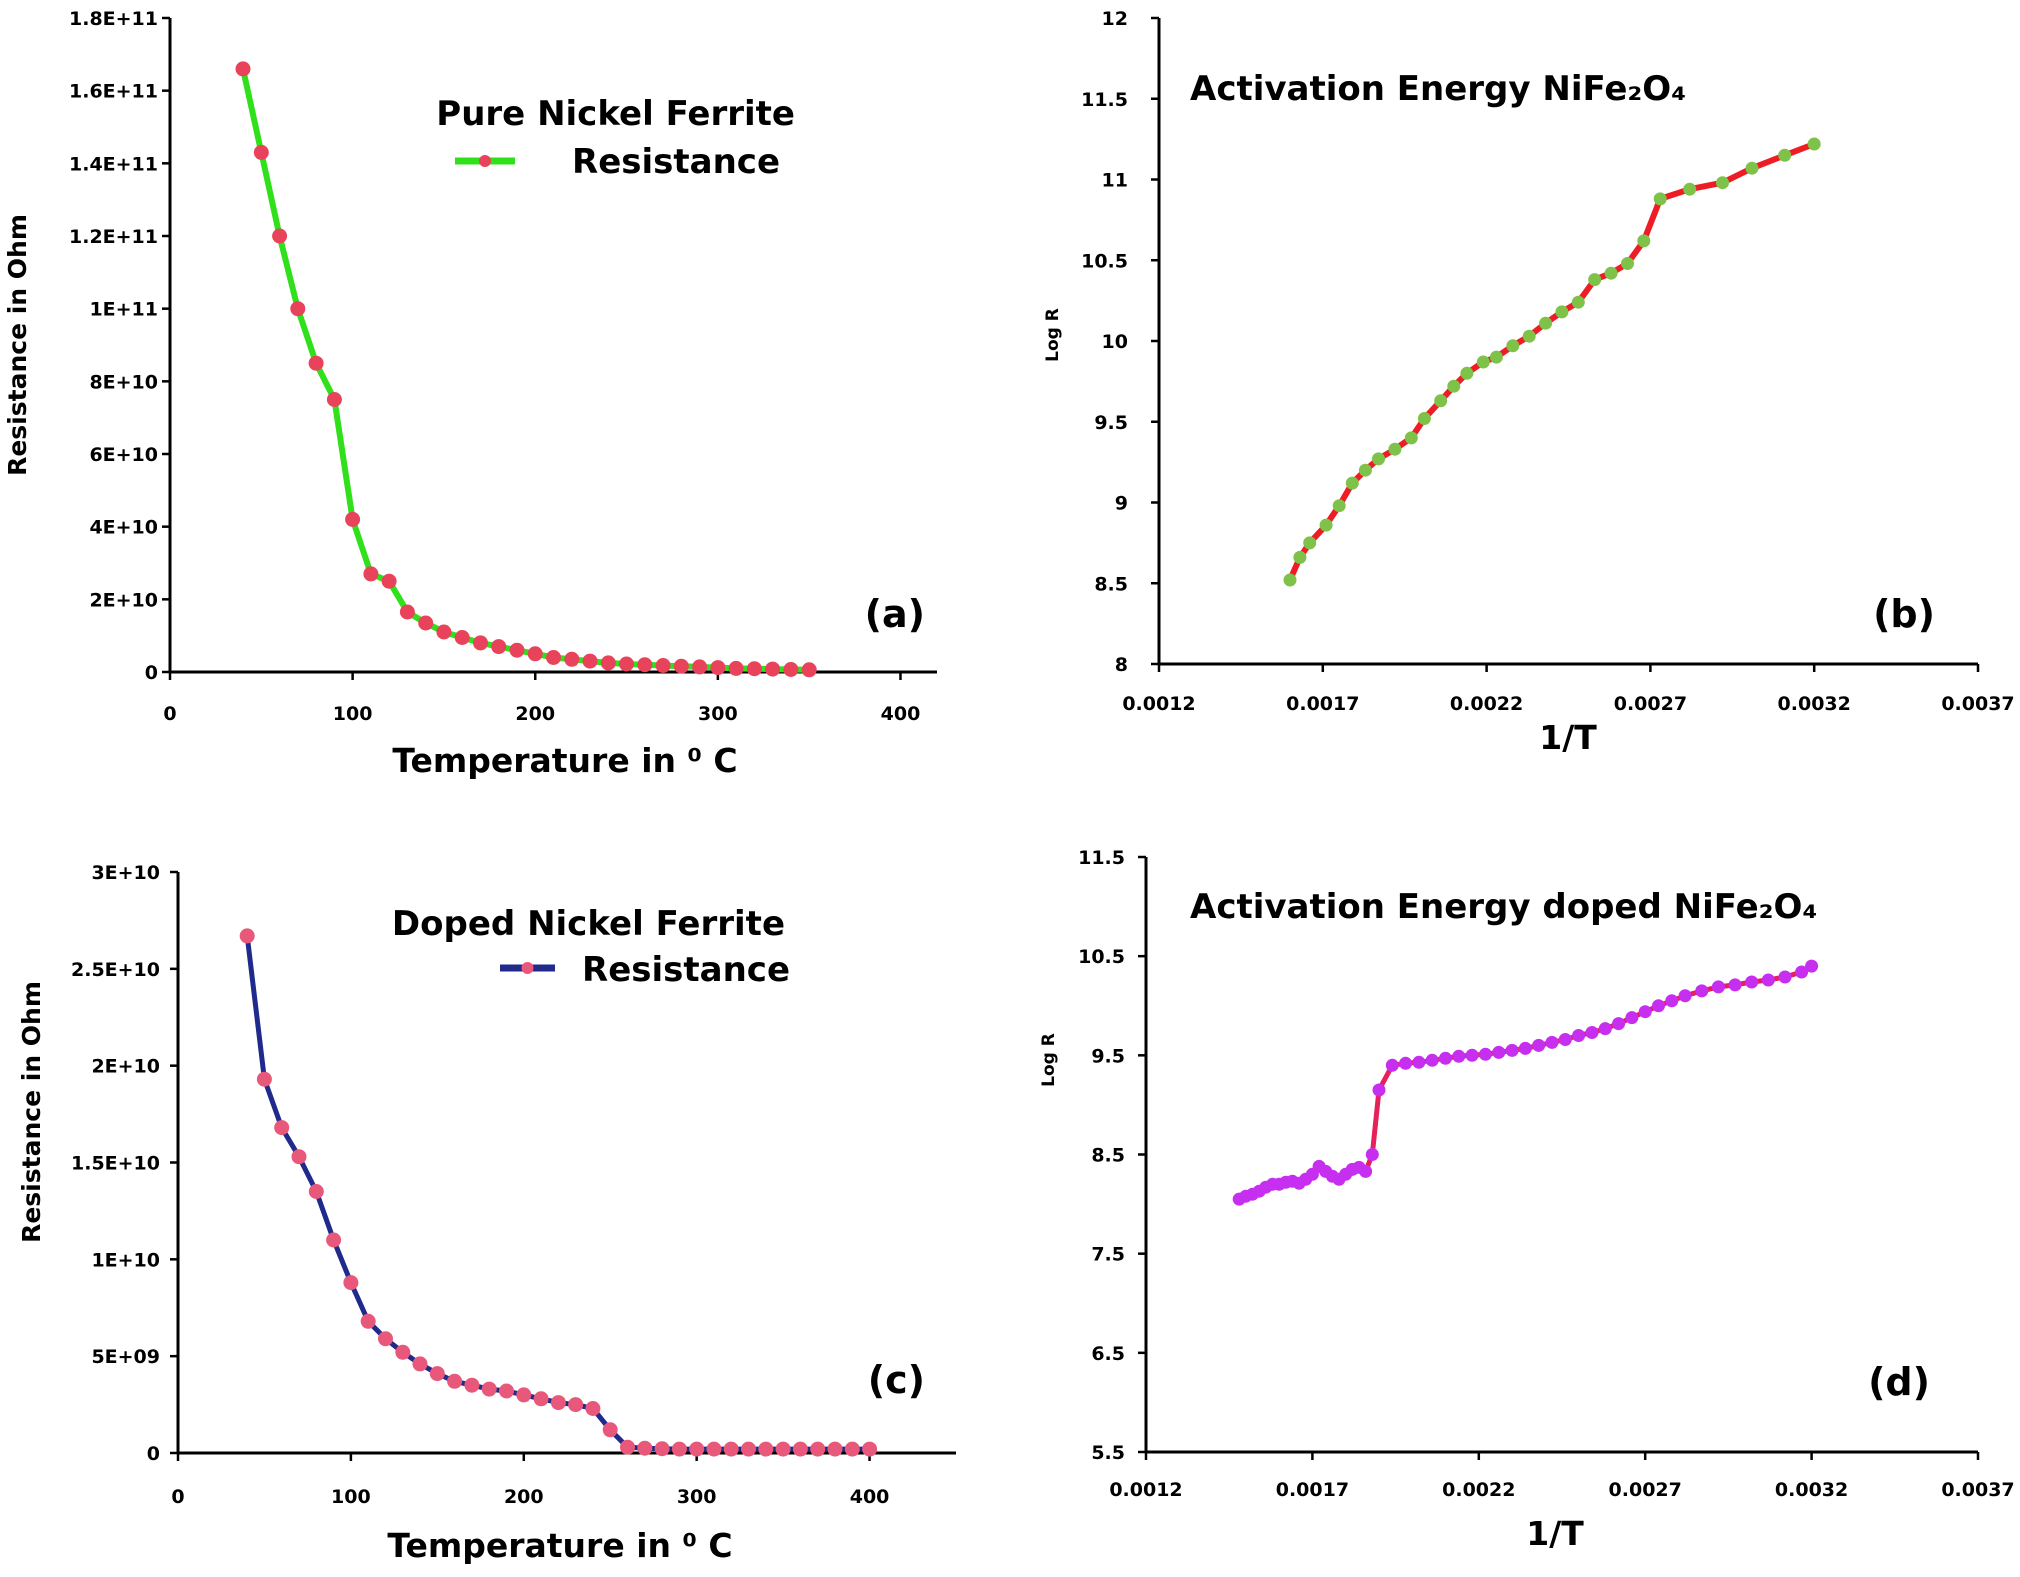 This screenshot has height=1577, width=2020. What do you see at coordinates (1904, 614) in the screenshot?
I see `panel-label: (b)` at bounding box center [1904, 614].